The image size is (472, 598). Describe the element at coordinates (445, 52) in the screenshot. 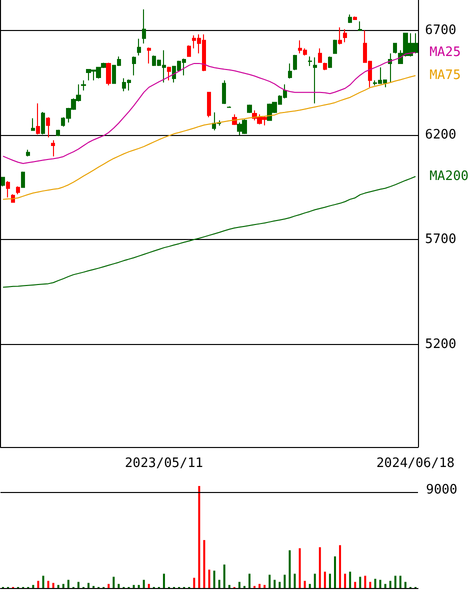

I see `series-label: MA25` at that location.